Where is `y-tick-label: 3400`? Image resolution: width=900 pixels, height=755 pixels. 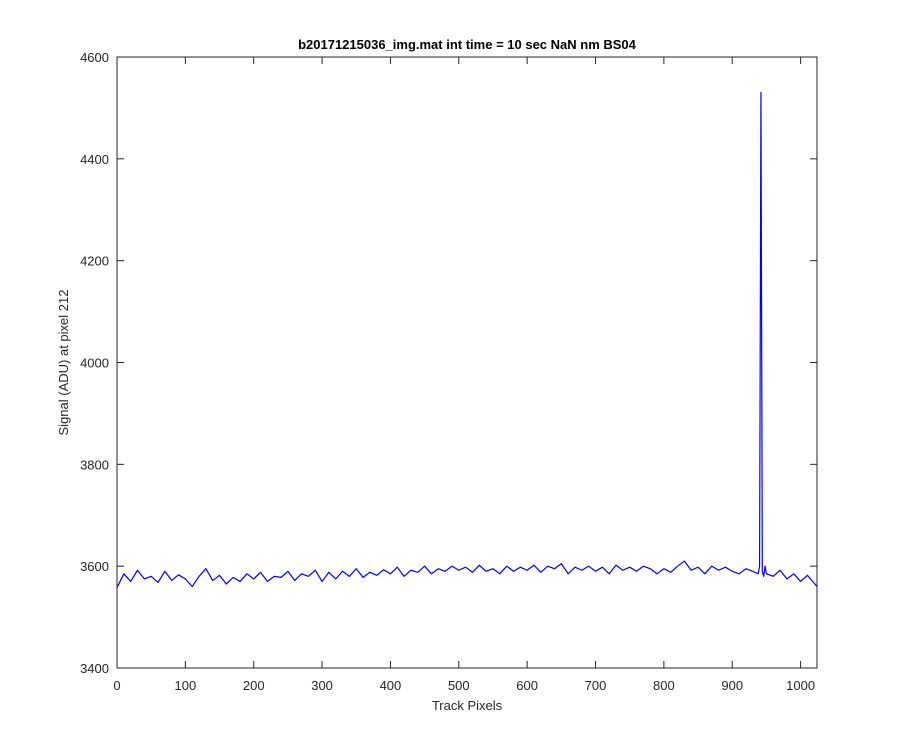 y-tick-label: 3400 is located at coordinates (94, 668).